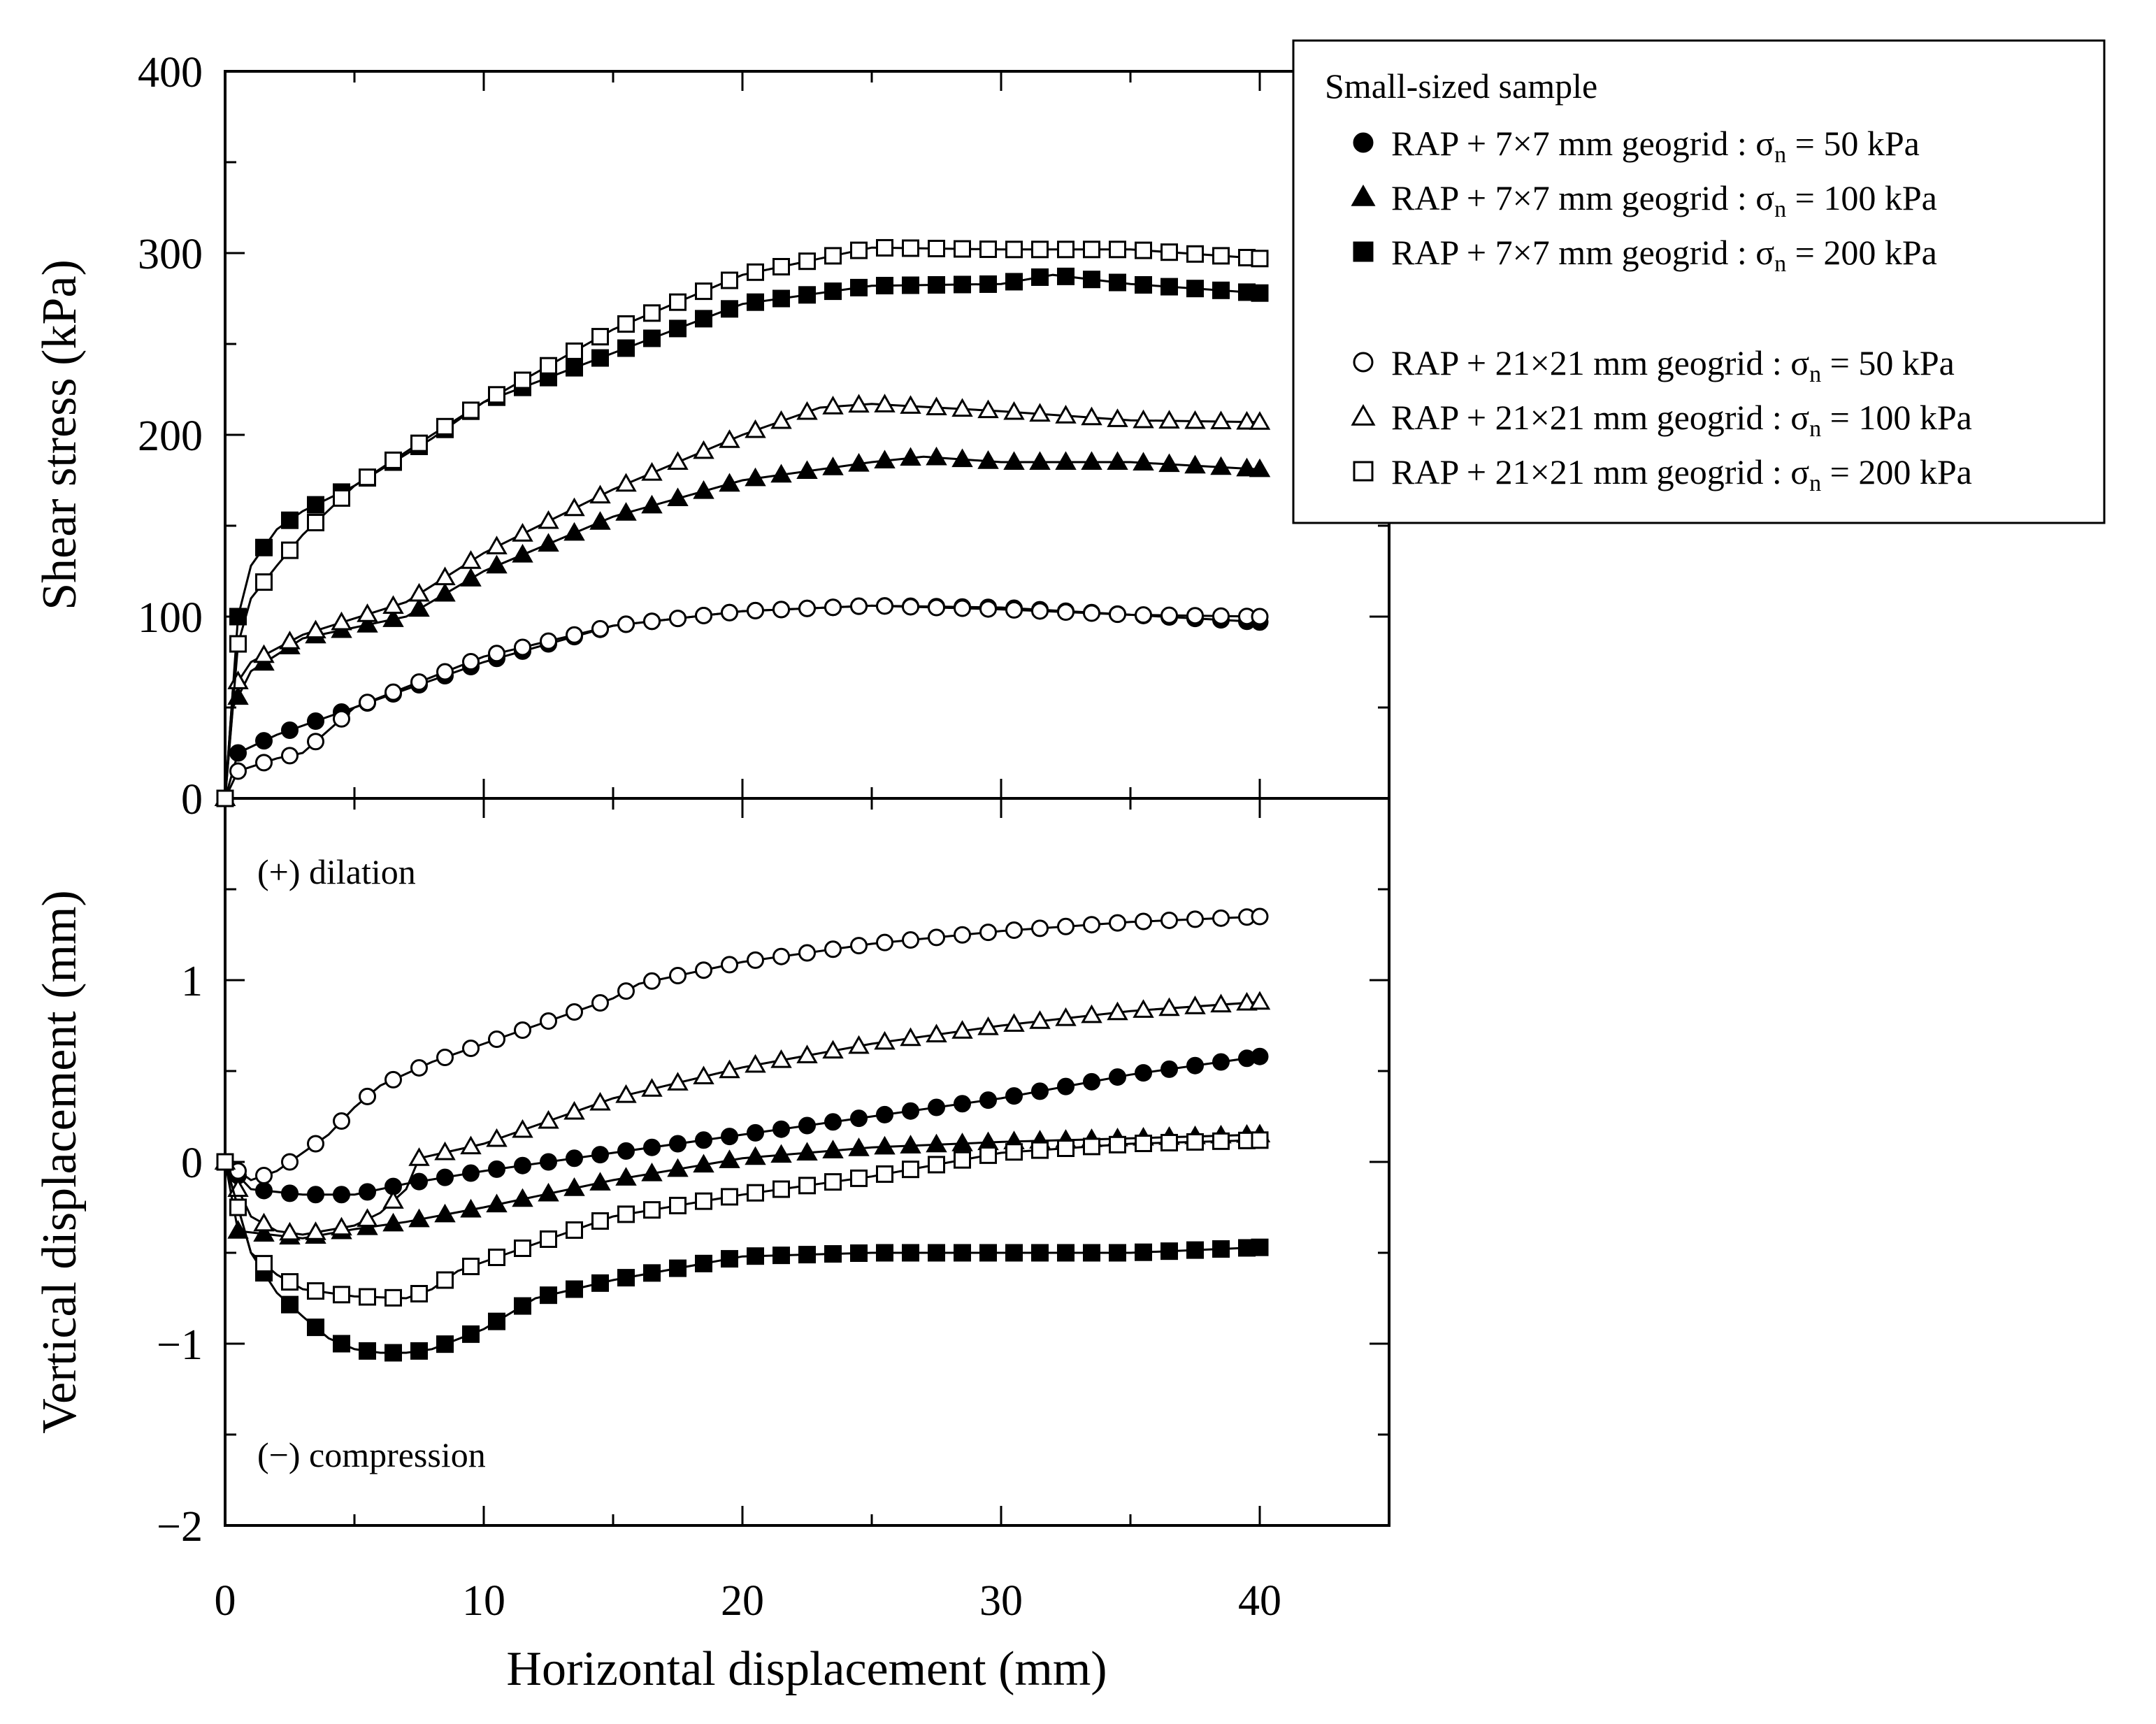  Describe the element at coordinates (742, 702) in the screenshot. I see `series-s21_50-shear` at that location.